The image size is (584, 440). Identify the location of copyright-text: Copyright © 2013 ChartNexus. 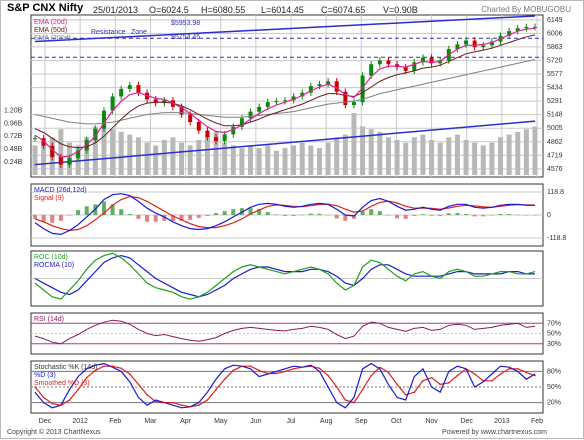
(54, 432).